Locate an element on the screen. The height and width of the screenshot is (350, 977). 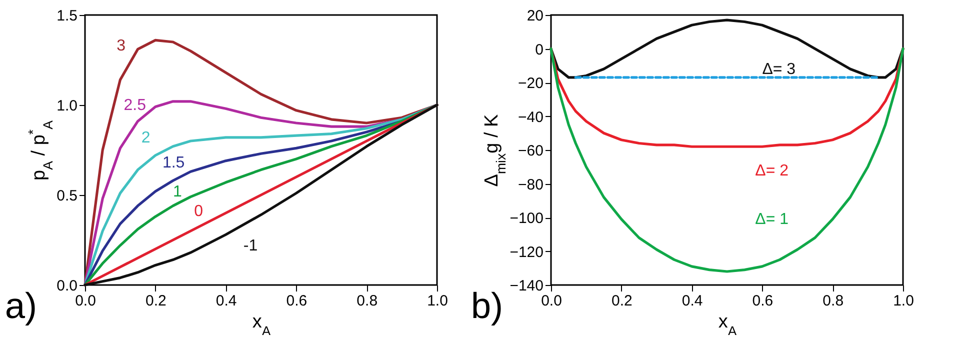
y-tick-label: 0.5 is located at coordinates (67, 196).